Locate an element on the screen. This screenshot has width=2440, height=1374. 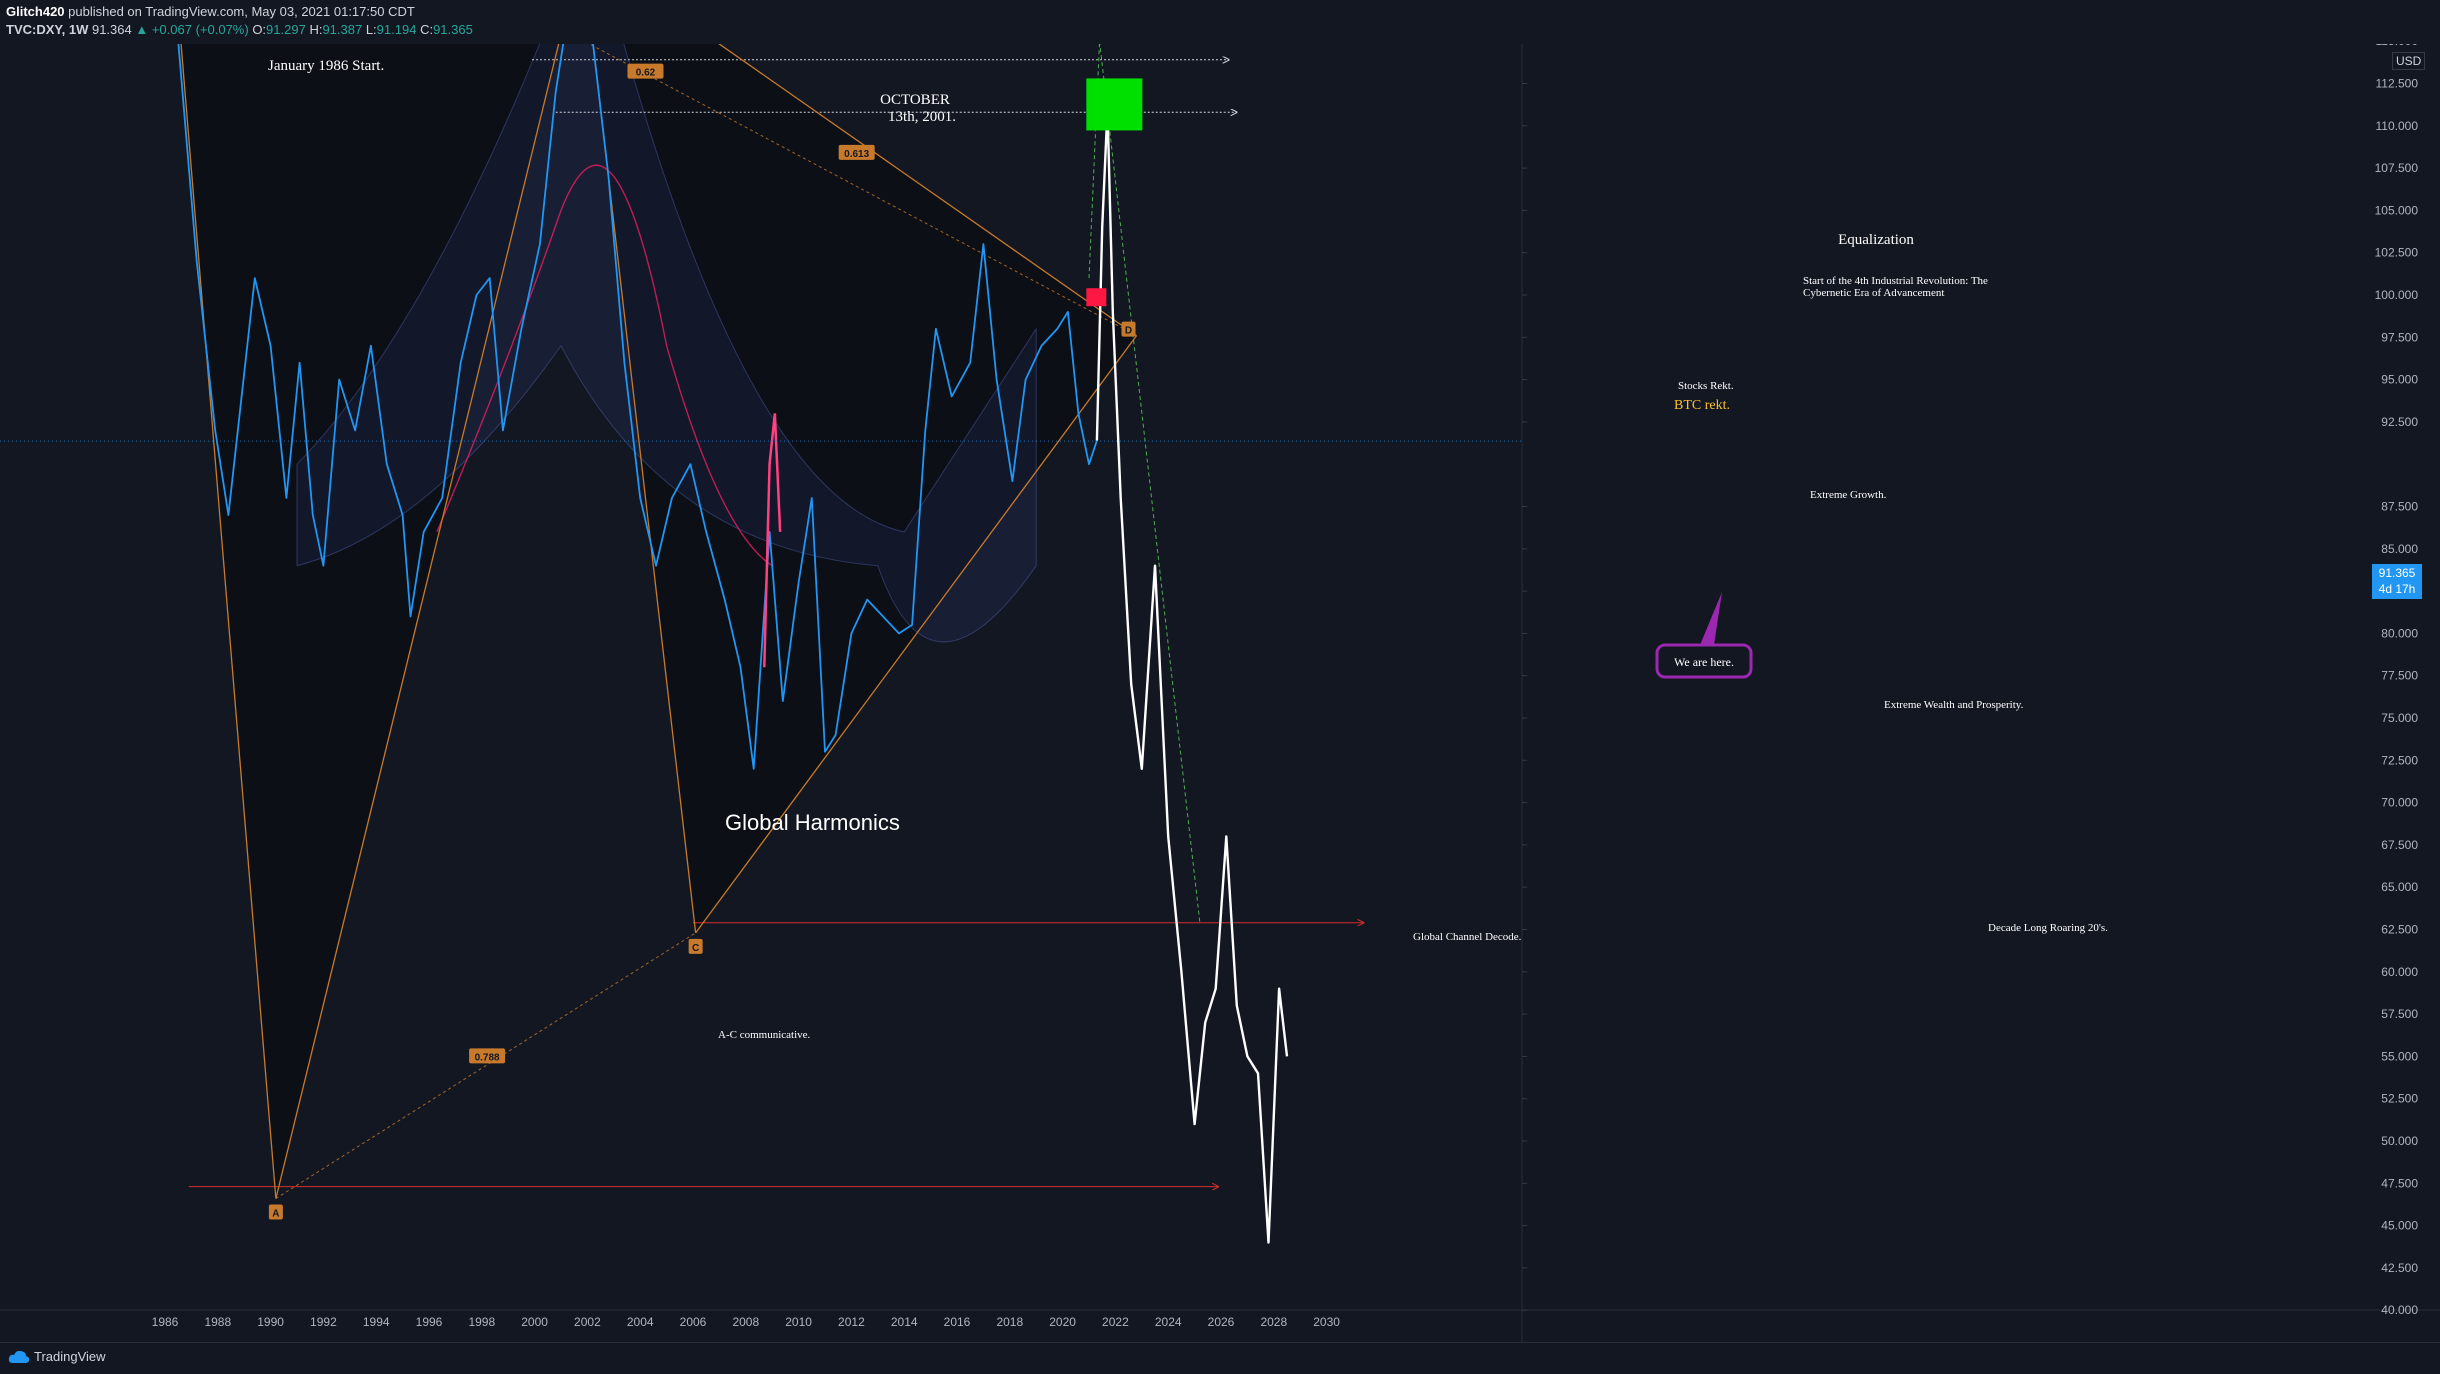
point-badge-c is located at coordinates (695, 946).